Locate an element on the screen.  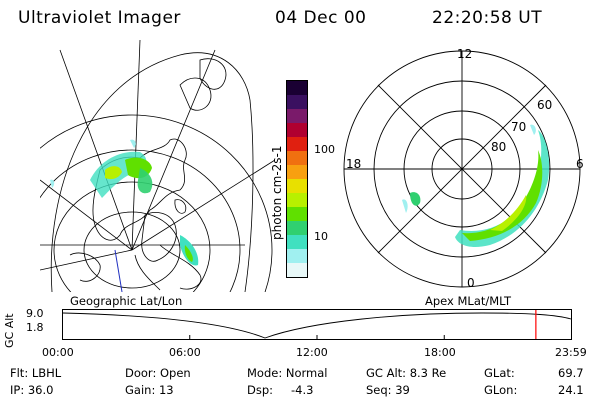
mlat-label-60: 60 is located at coordinates (545, 105).